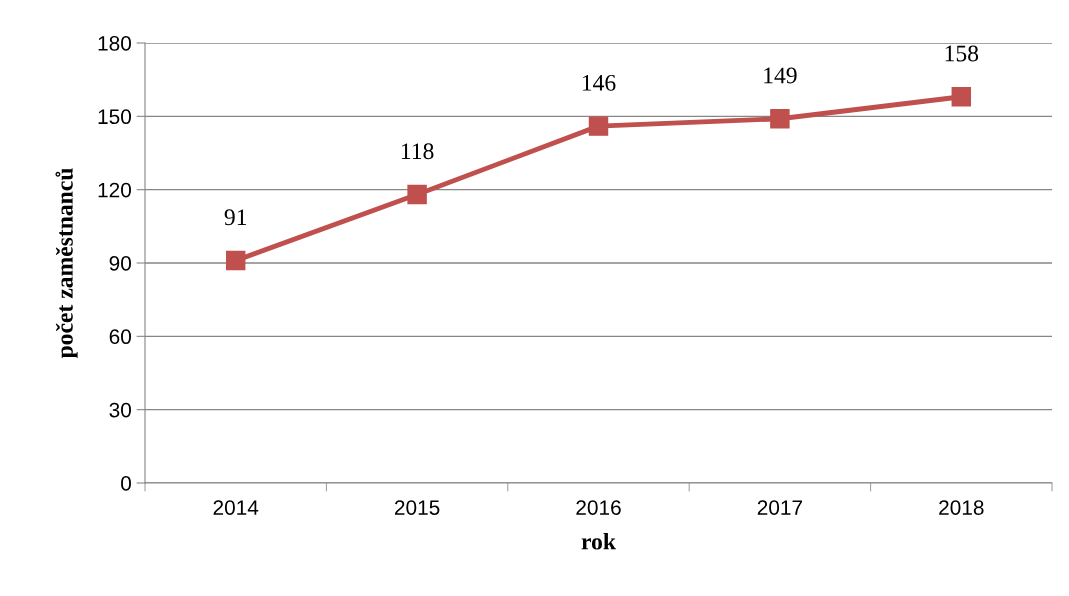 The width and height of the screenshot is (1069, 596). What do you see at coordinates (780, 75) in the screenshot?
I see `data-label: 149` at bounding box center [780, 75].